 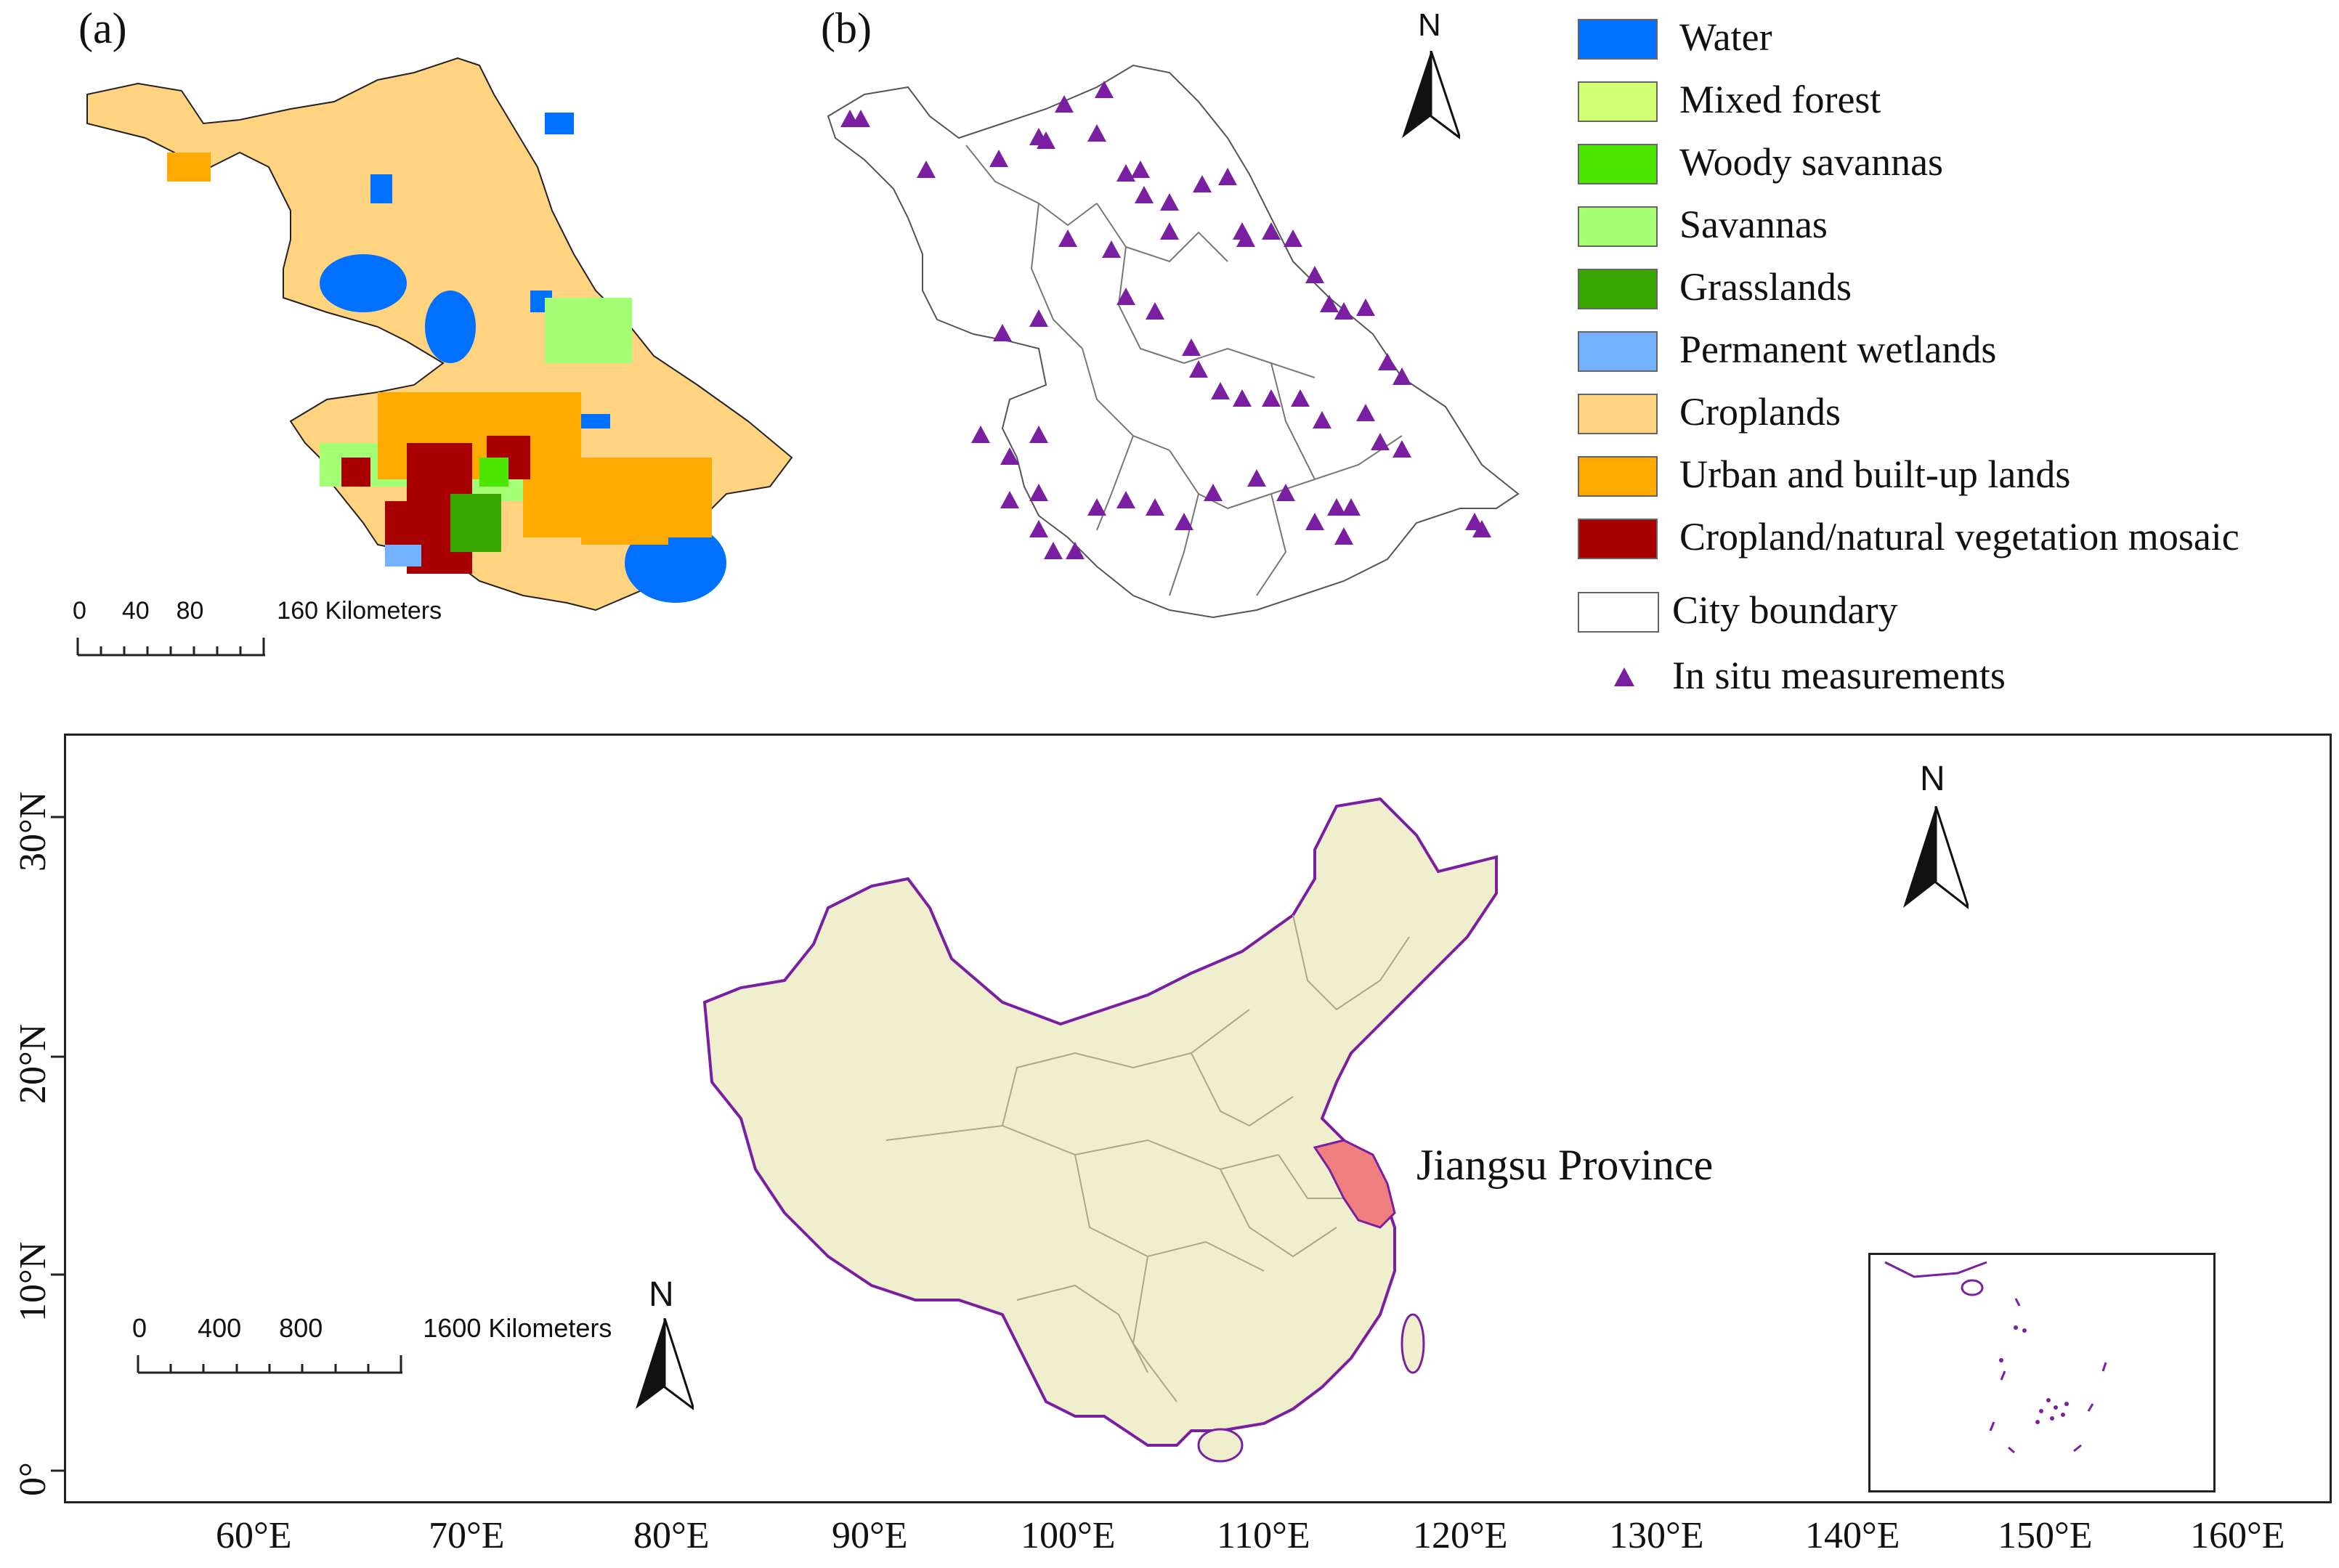 What do you see at coordinates (1263, 1535) in the screenshot?
I see `lon-label: 110°E` at bounding box center [1263, 1535].